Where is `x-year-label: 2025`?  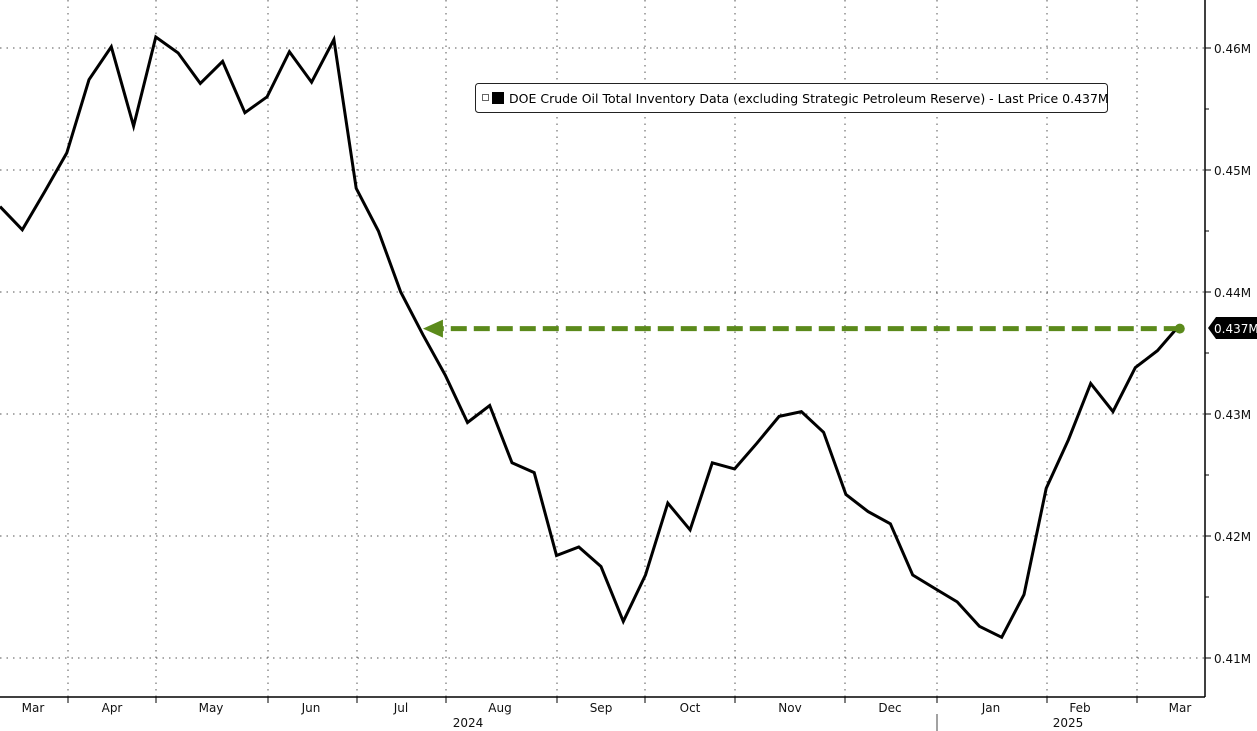 x-year-label: 2025 is located at coordinates (1068, 723).